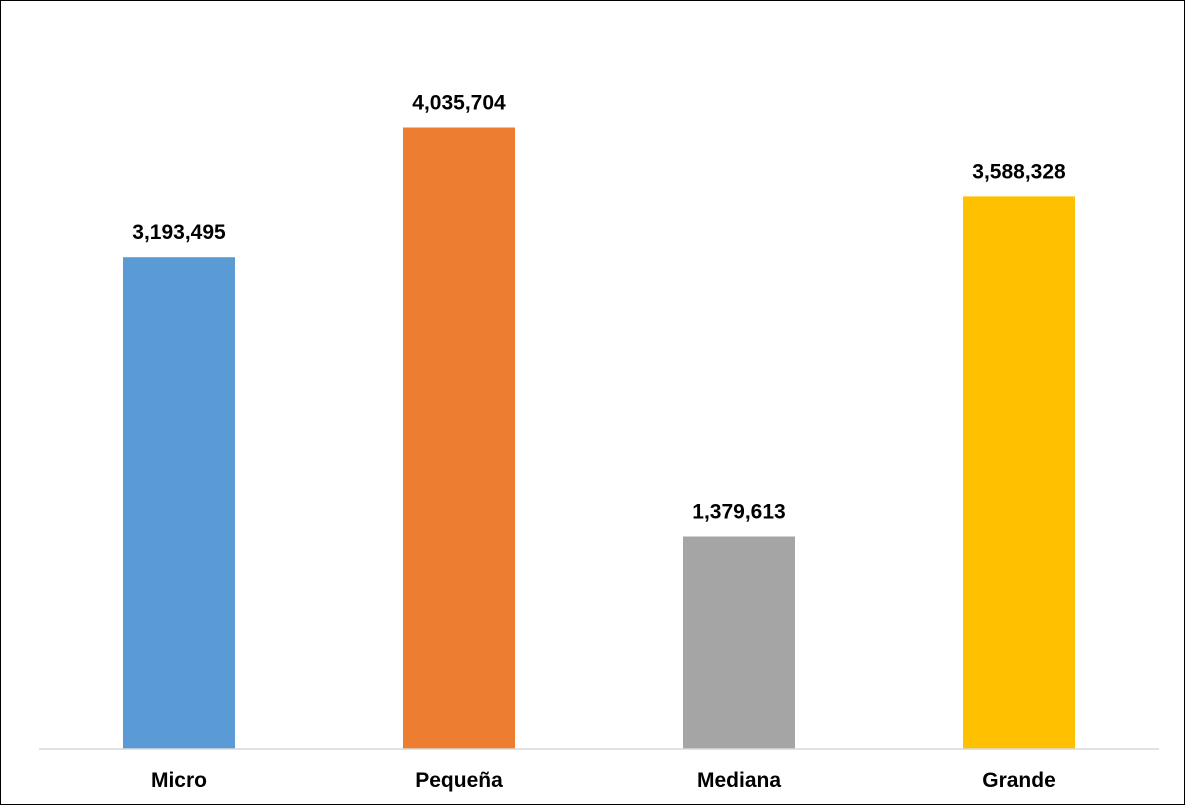  I want to click on value-label: 3,193,495, so click(179, 232).